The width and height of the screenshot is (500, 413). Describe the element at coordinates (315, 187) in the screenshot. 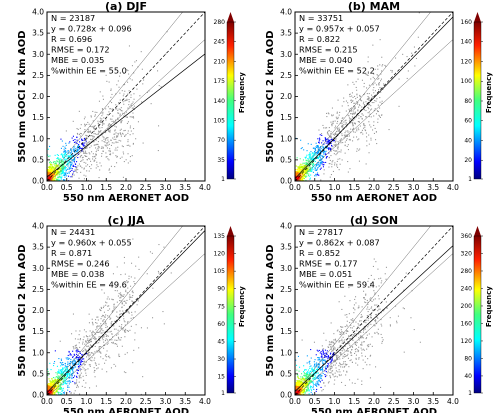

I see `x-tick-label: 0.5` at that location.